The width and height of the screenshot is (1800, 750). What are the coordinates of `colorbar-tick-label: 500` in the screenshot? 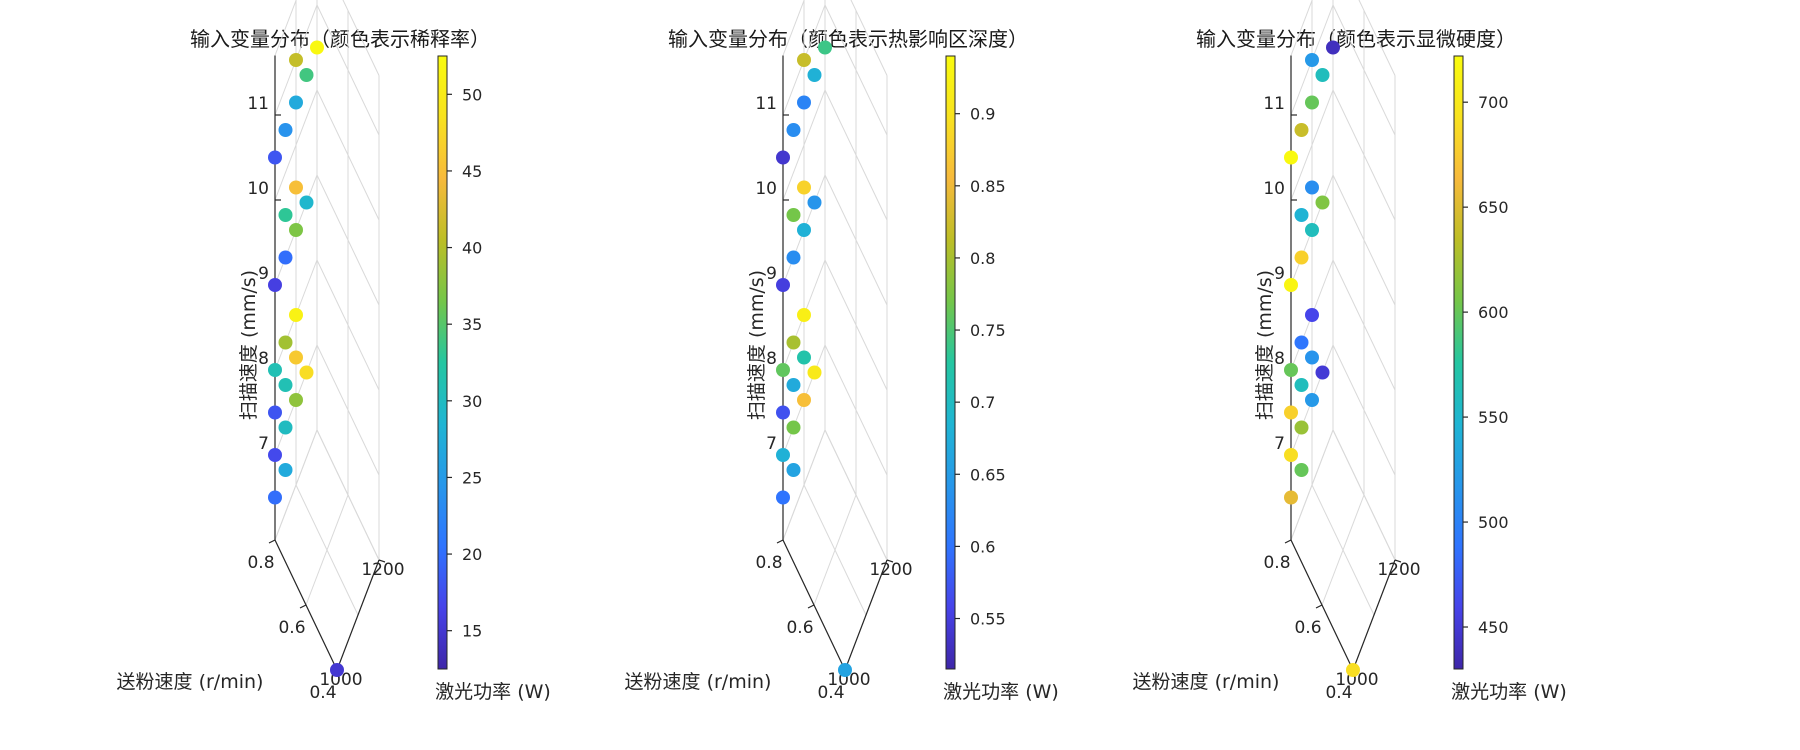 It's located at (1493, 522).